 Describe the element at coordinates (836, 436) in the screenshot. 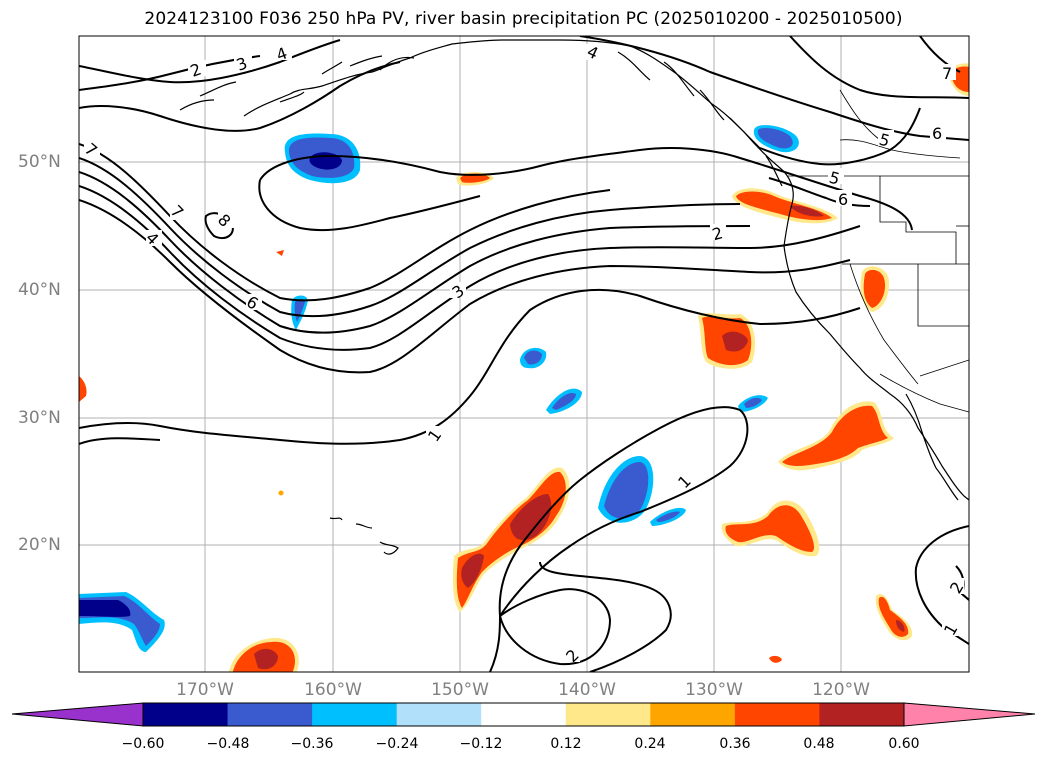

I see `positive-blob-e` at that location.